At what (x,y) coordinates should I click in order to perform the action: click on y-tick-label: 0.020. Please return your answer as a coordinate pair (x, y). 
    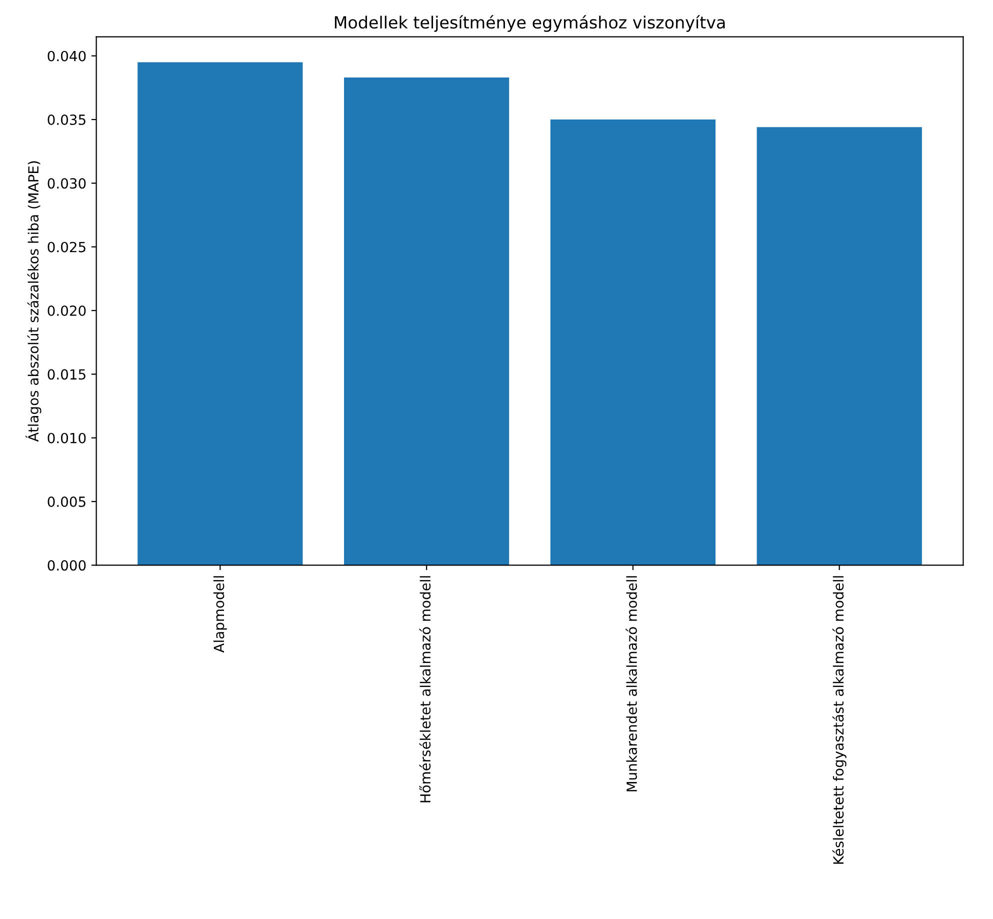
    Looking at the image, I should click on (67, 310).